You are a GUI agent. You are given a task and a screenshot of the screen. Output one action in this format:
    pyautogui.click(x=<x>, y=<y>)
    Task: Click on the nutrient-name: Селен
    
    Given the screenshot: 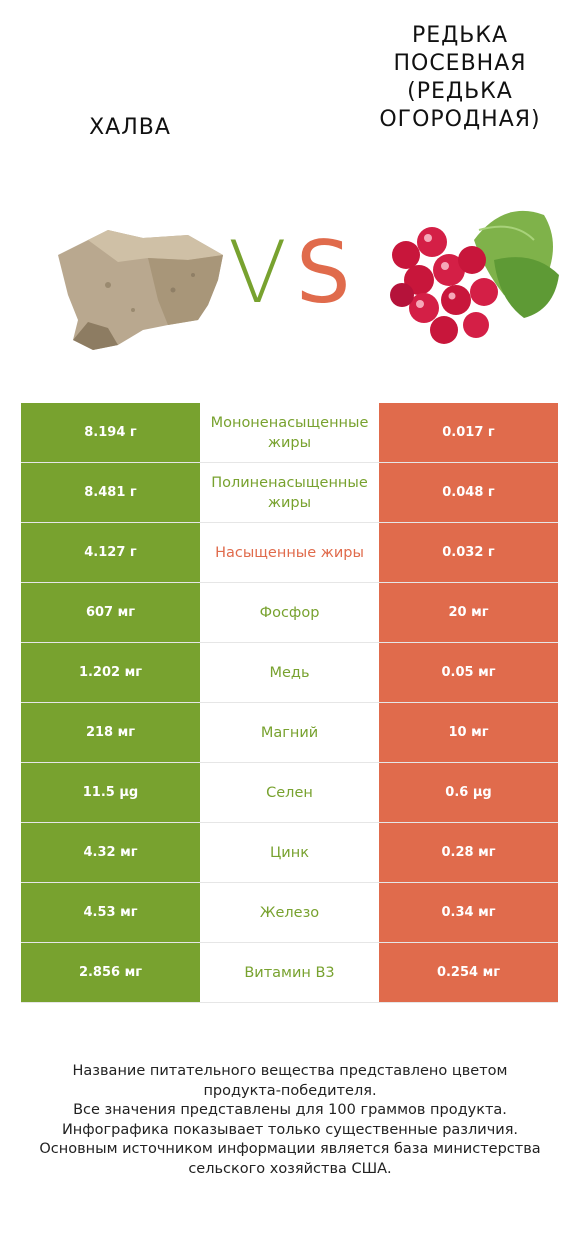 What is the action you would take?
    pyautogui.click(x=289, y=792)
    